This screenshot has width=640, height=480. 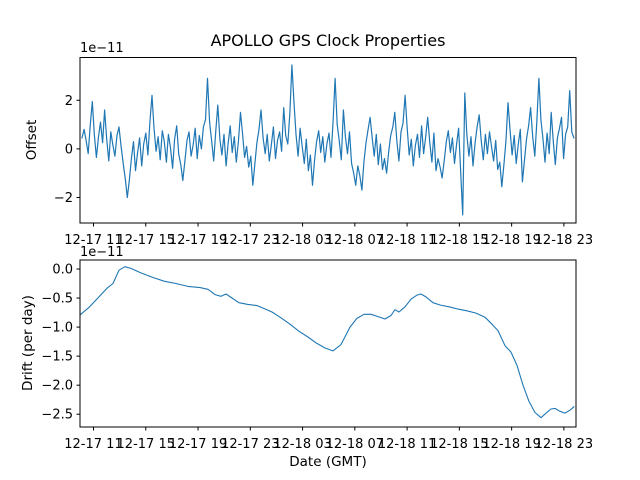 What do you see at coordinates (102, 252) in the screenshot?
I see `bottom-scale-factor-label: 1e−11` at bounding box center [102, 252].